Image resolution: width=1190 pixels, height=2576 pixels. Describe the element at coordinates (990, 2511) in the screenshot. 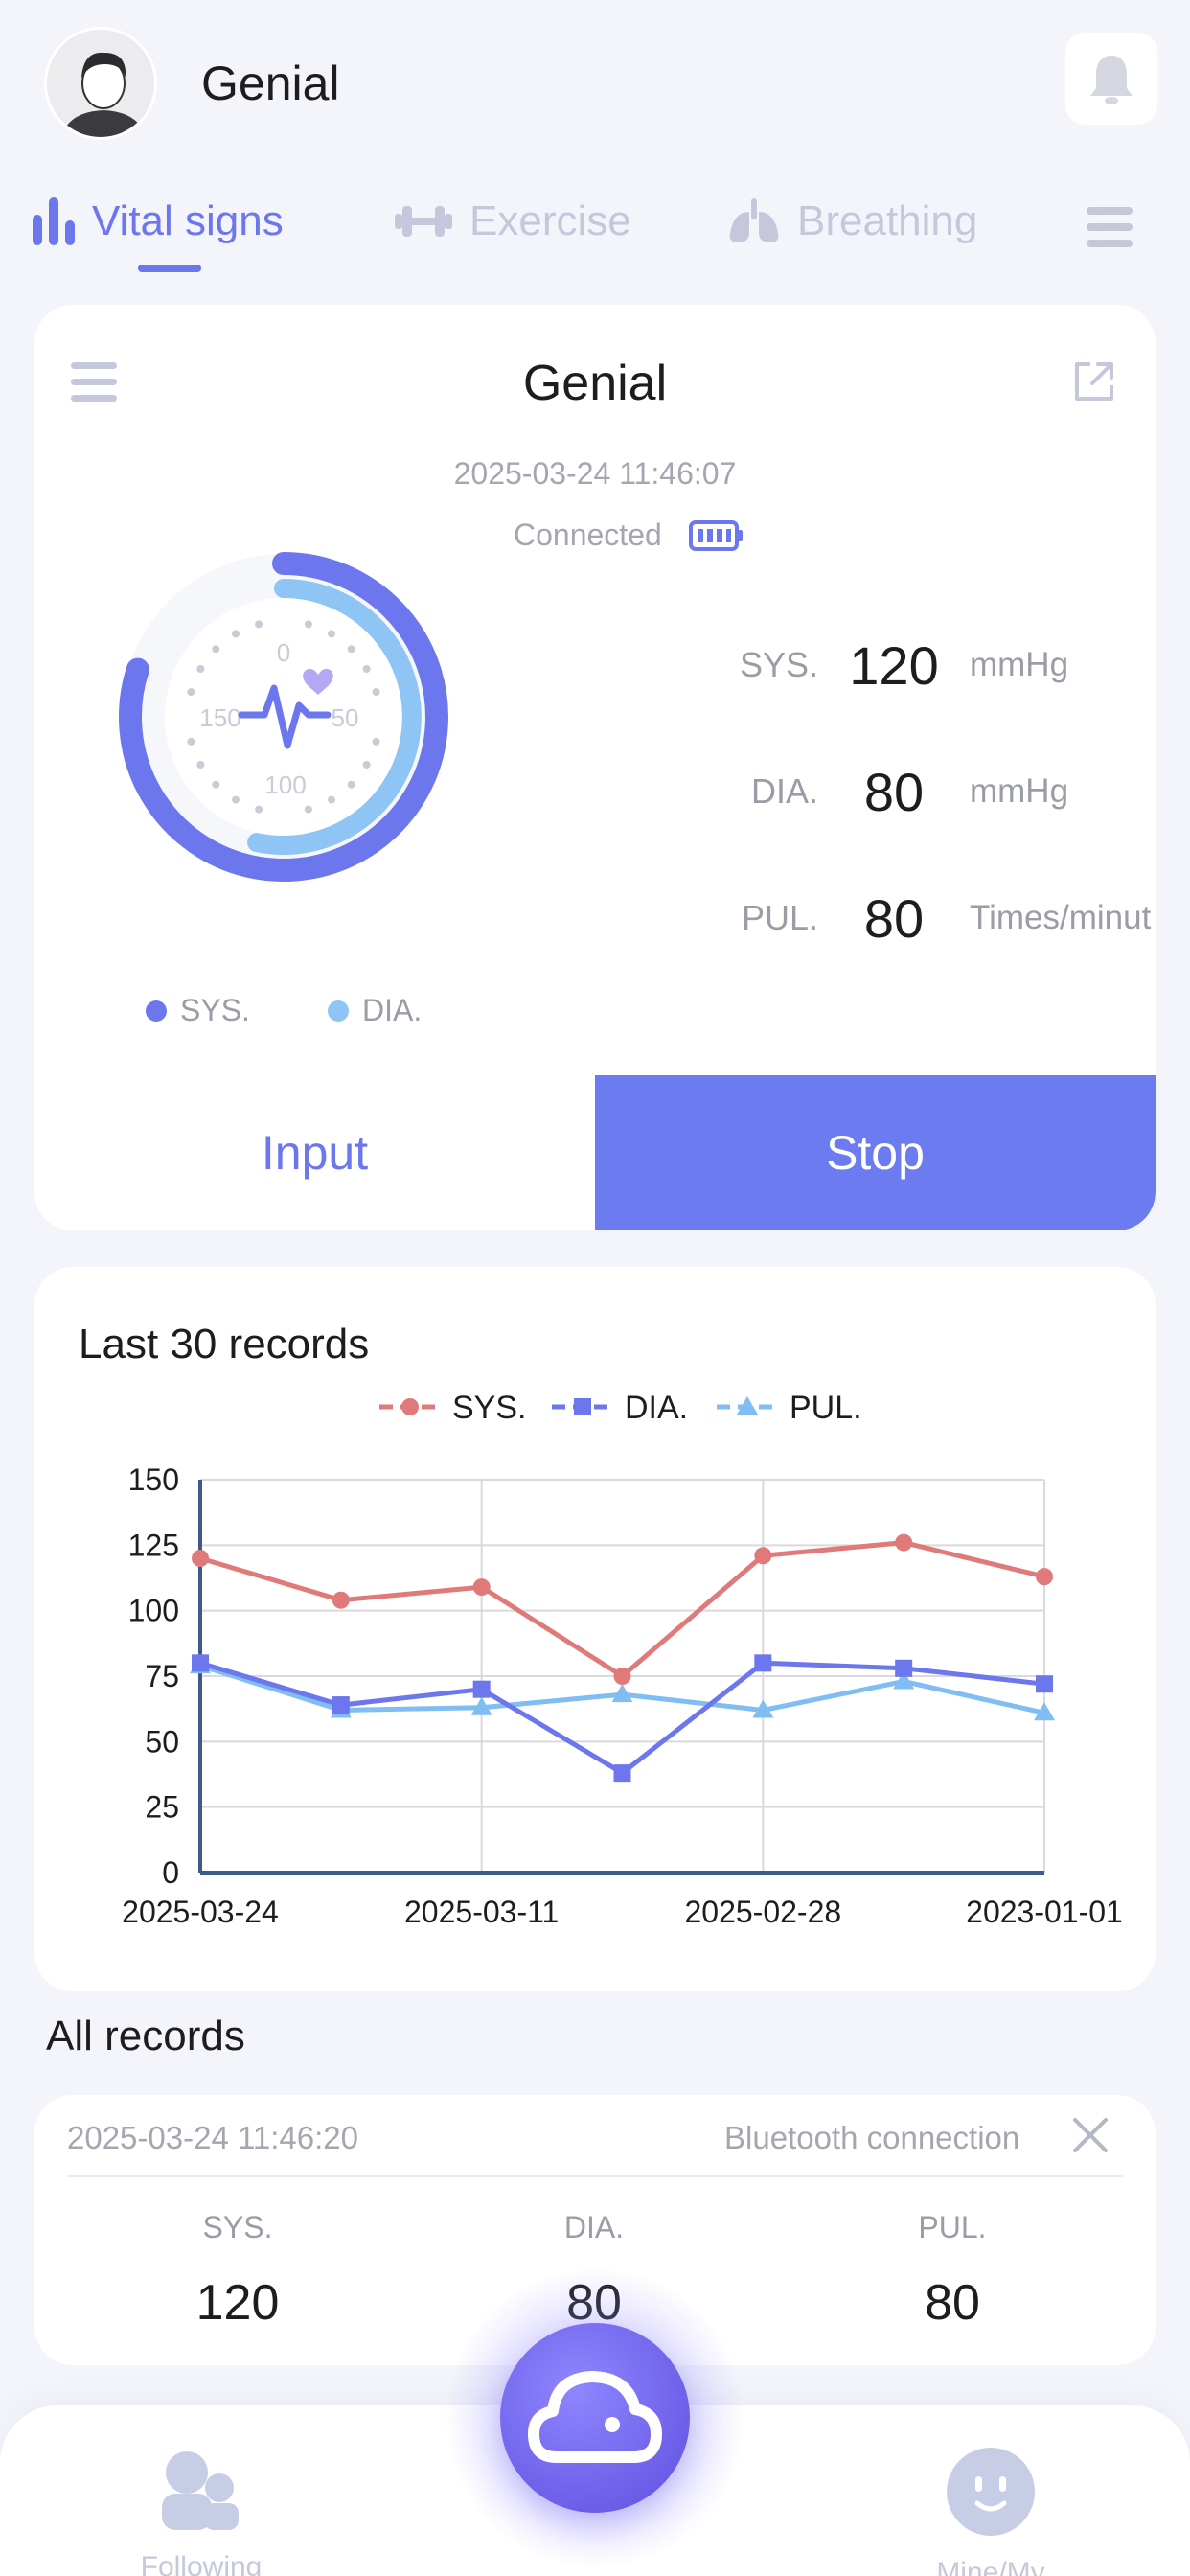

I see `nav-mine: Mine/My` at that location.